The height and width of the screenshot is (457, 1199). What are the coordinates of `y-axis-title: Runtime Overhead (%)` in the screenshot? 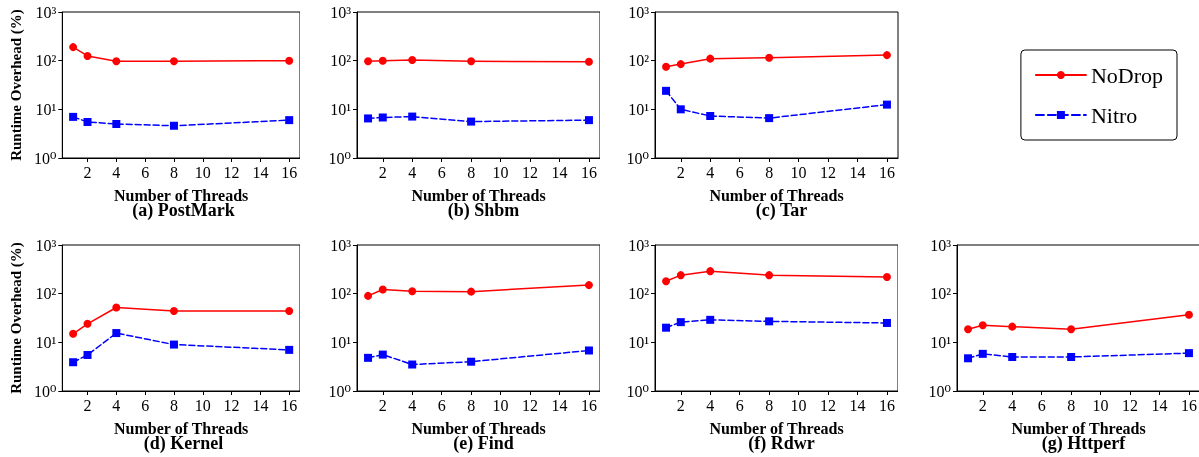 It's located at (16, 85).